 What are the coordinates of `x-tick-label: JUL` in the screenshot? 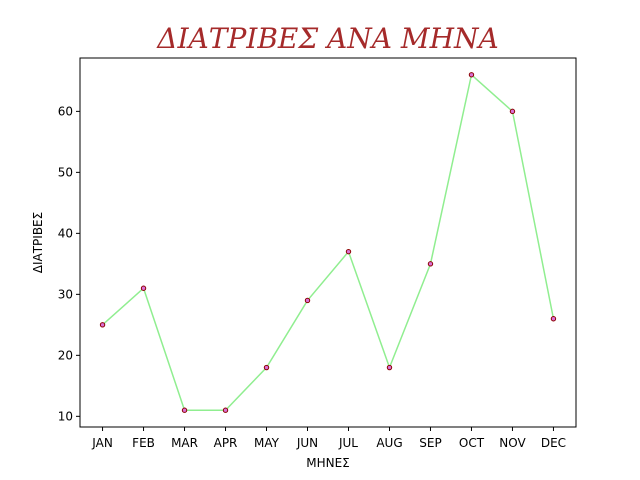 It's located at (348, 443).